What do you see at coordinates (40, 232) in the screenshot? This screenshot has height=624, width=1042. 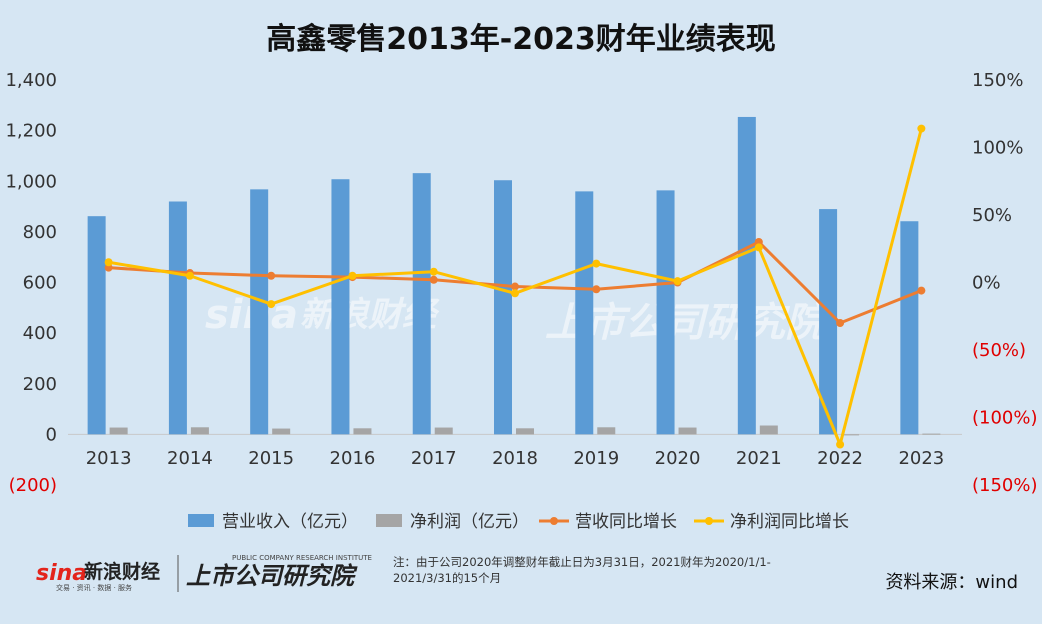 I see `left-tick-label: 800` at bounding box center [40, 232].